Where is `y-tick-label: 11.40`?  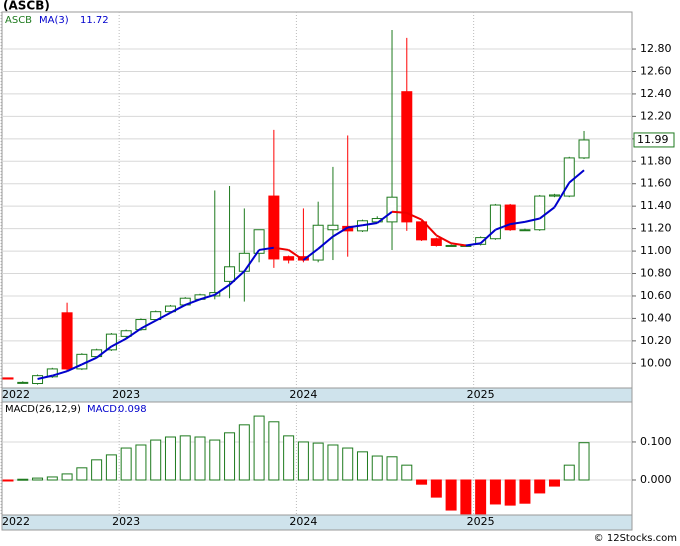 y-tick-label: 11.40 is located at coordinates (656, 205).